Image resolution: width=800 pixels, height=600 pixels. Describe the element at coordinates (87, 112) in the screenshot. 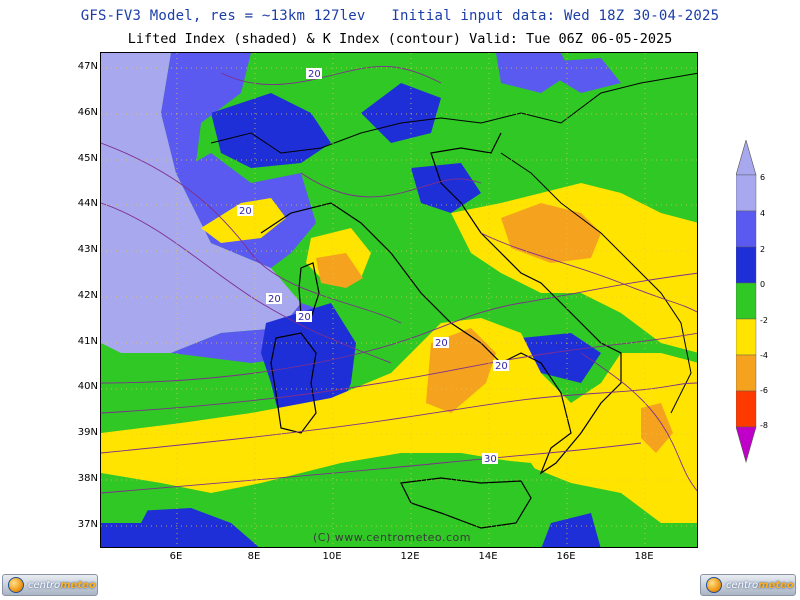

I see `lat-label-46: 46N` at that location.